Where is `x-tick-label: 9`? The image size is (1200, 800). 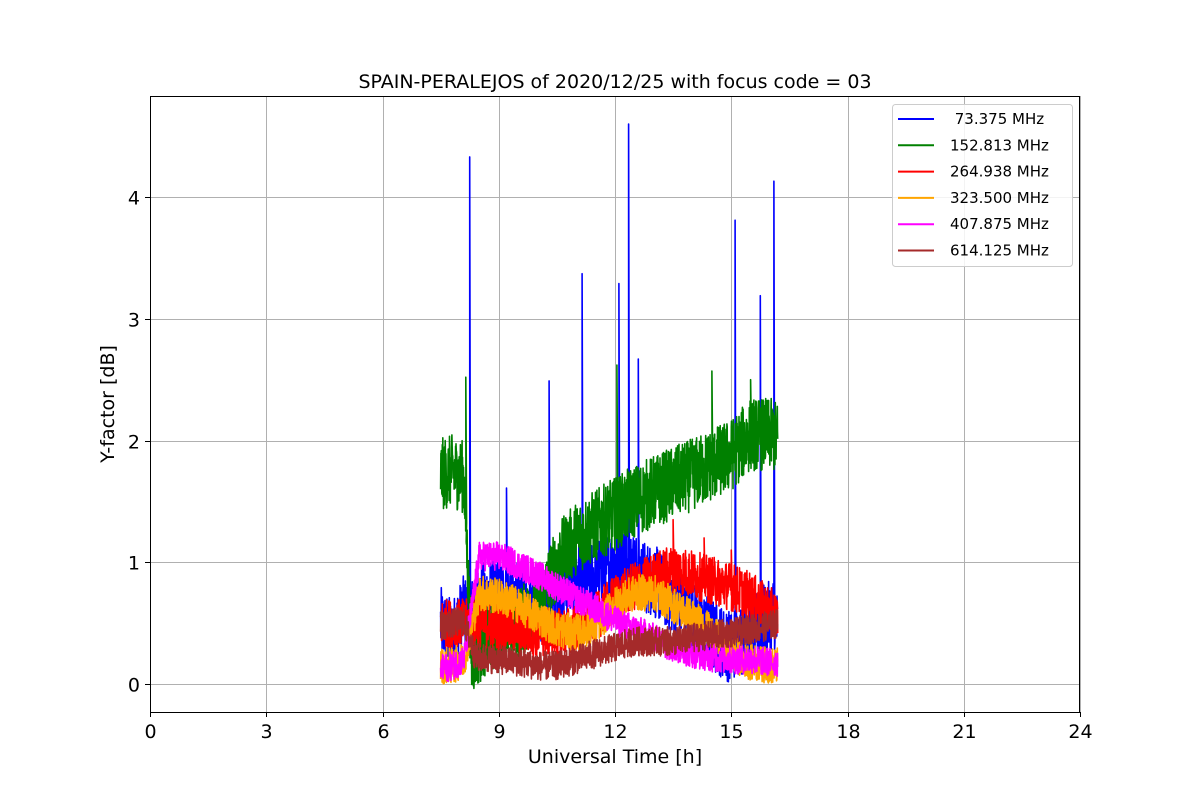
x-tick-label: 9 is located at coordinates (499, 732).